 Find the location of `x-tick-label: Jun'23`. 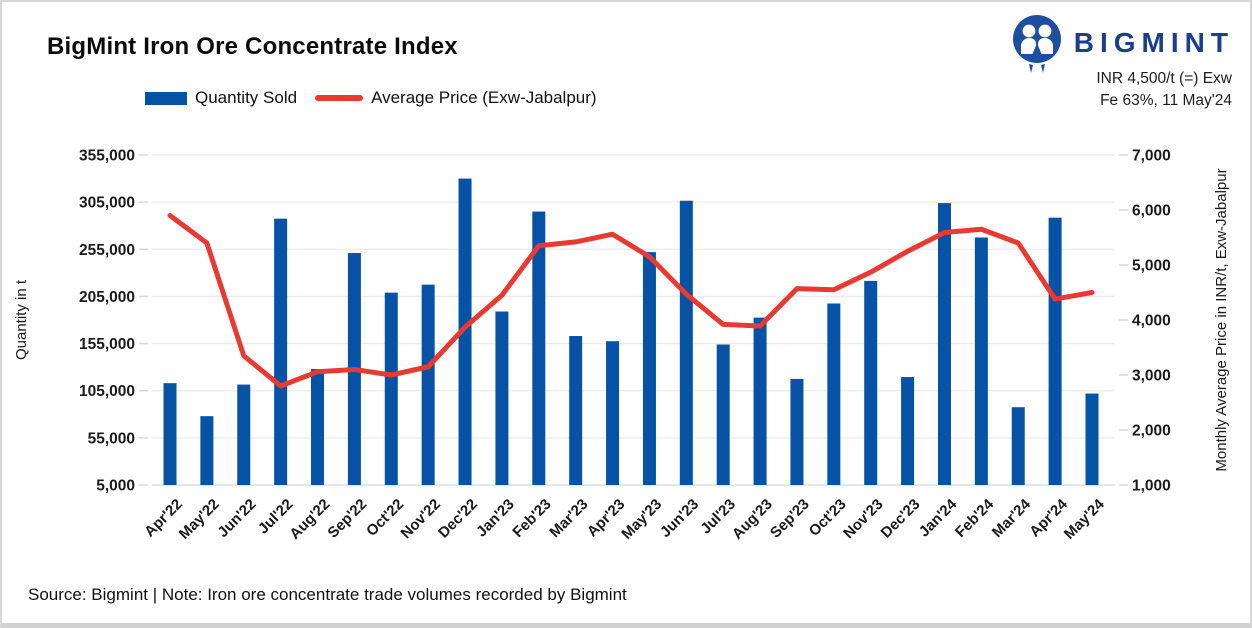

x-tick-label: Jun'23 is located at coordinates (679, 518).